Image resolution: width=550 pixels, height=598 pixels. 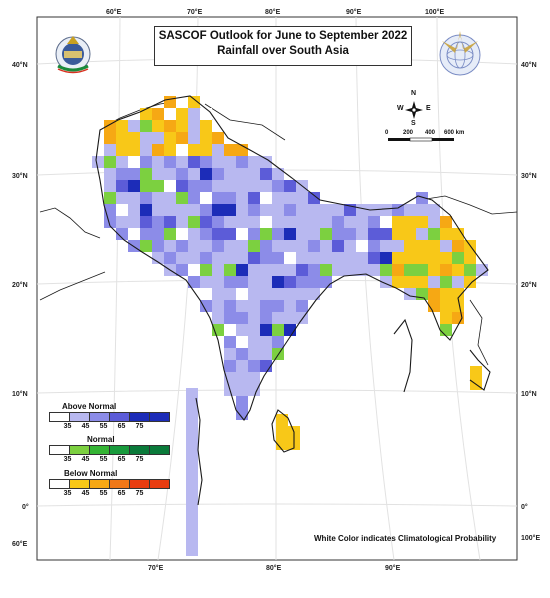 What do you see at coordinates (413, 123) in the screenshot?
I see `compass-s-label: S` at bounding box center [413, 123].